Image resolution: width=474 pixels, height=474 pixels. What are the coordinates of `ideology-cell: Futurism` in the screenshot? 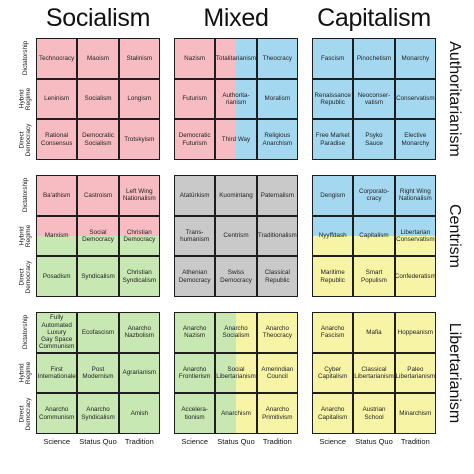 It's located at (195, 99).